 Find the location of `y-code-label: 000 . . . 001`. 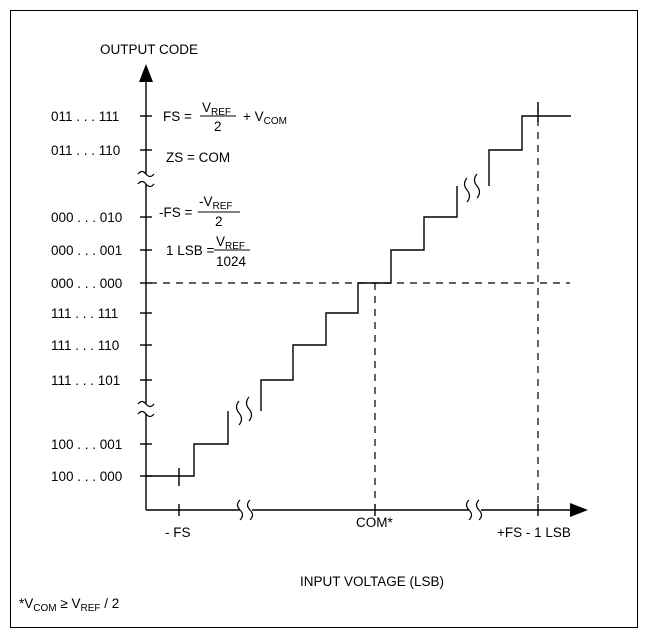

y-code-label: 000 . . . 001 is located at coordinates (86, 250).